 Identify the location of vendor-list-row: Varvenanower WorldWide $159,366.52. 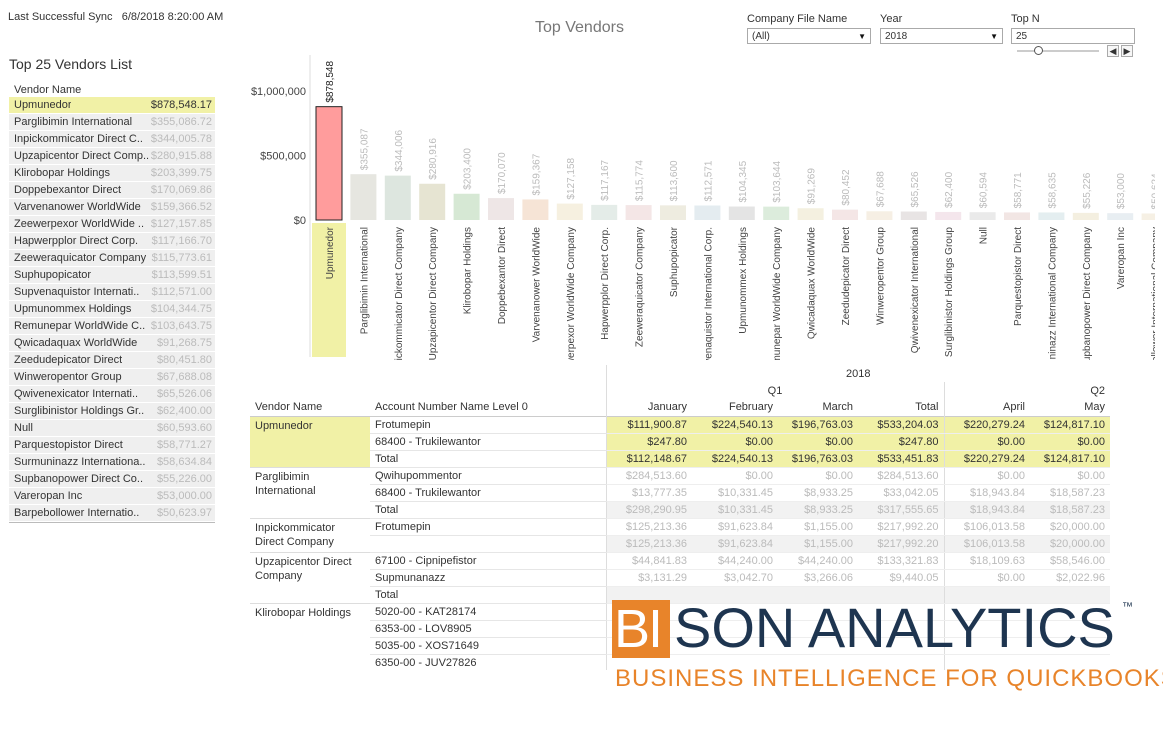
(112, 207).